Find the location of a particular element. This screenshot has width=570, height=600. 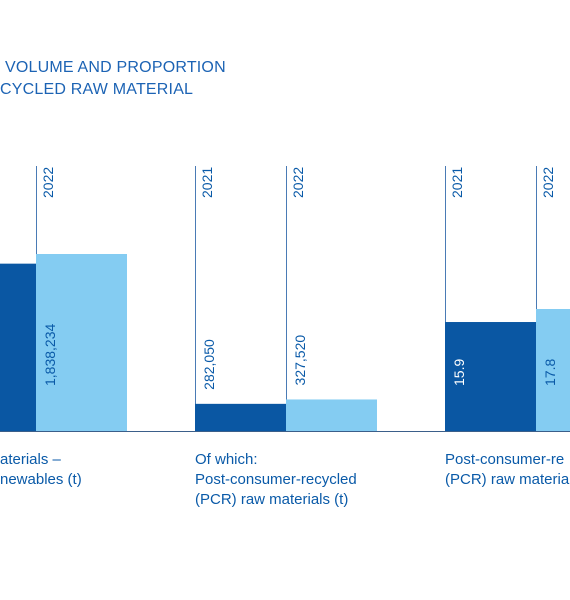

bar-value-label: 17.8 is located at coordinates (550, 372).